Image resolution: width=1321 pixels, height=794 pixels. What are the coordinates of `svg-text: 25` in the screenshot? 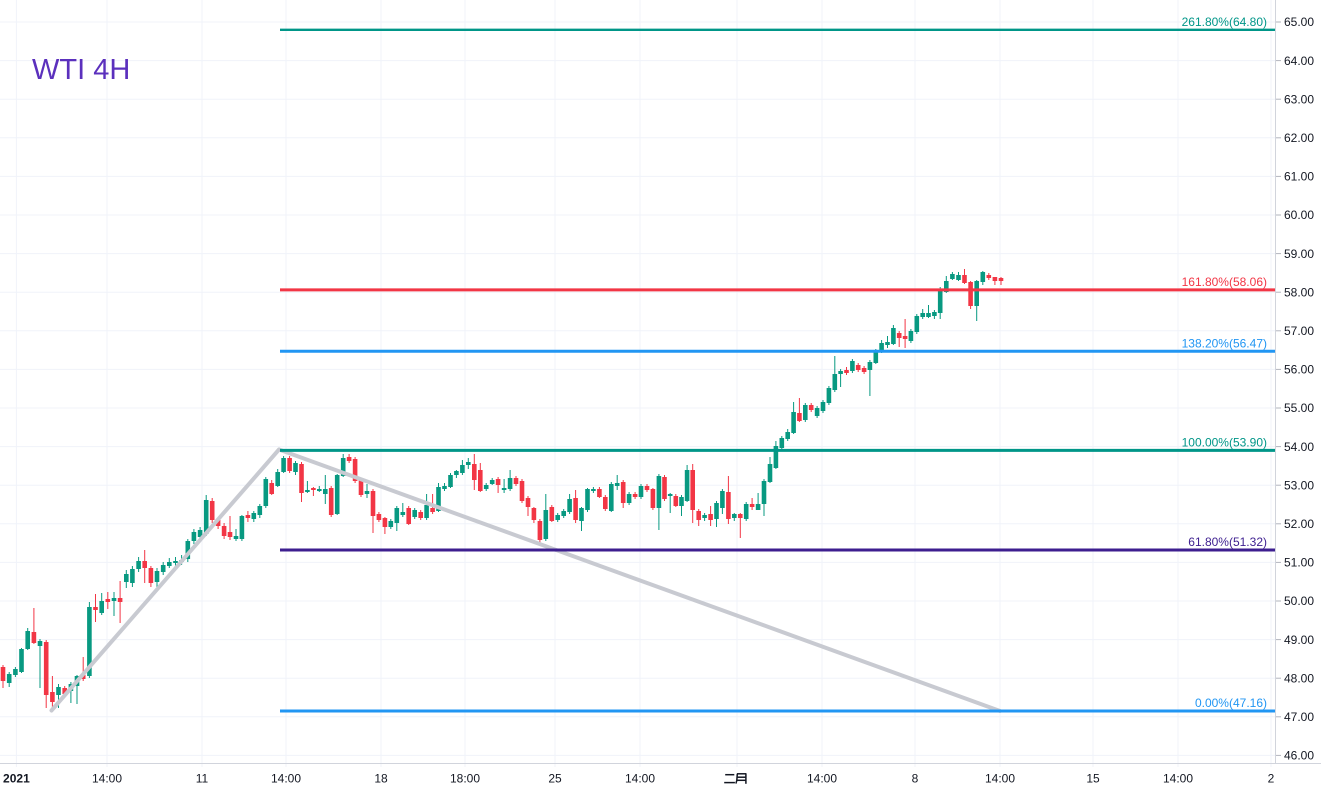 It's located at (555, 779).